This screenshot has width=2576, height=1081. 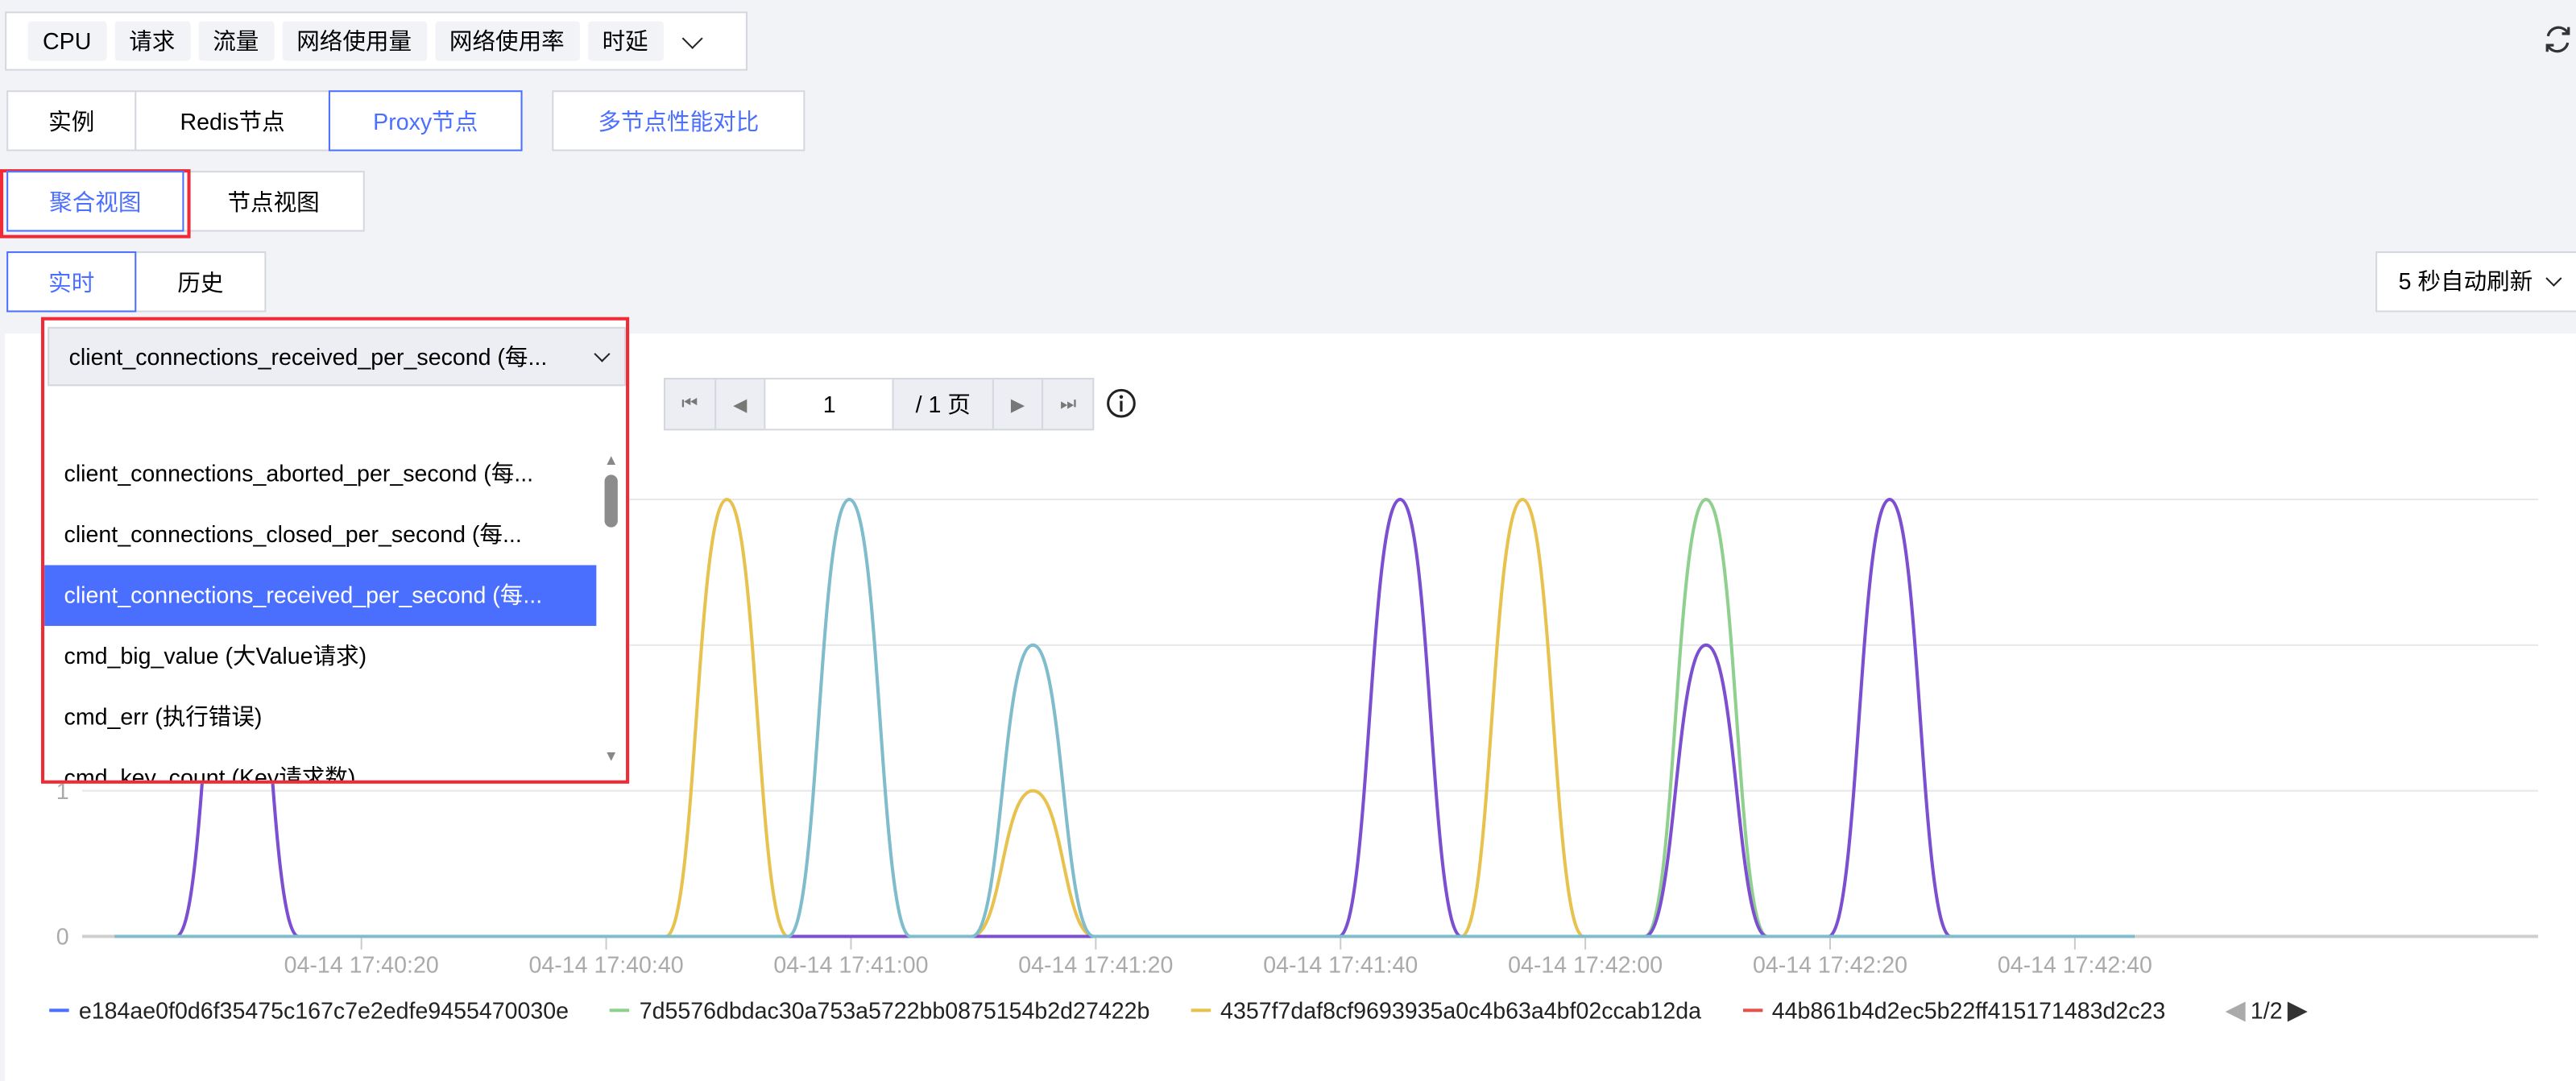 I want to click on info-icon, so click(x=1121, y=403).